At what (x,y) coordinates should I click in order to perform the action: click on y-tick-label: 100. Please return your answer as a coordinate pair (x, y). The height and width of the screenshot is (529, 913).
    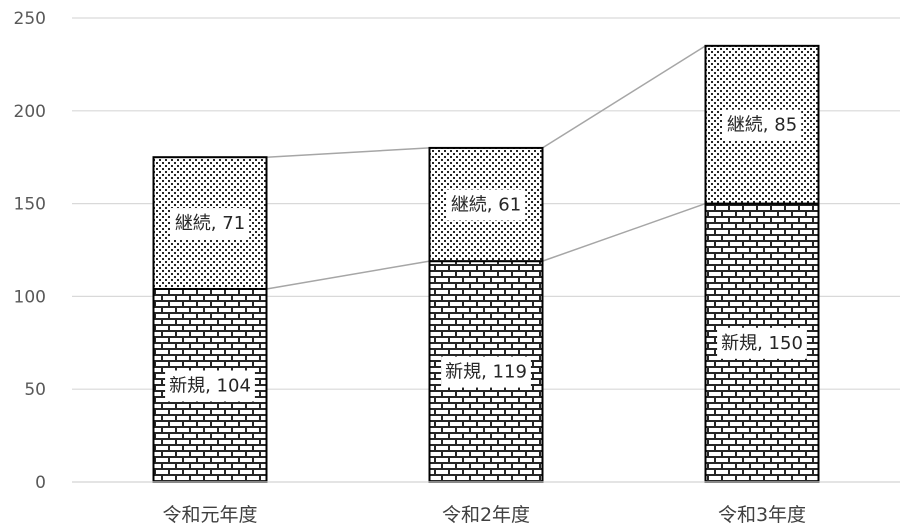
    Looking at the image, I should click on (30, 297).